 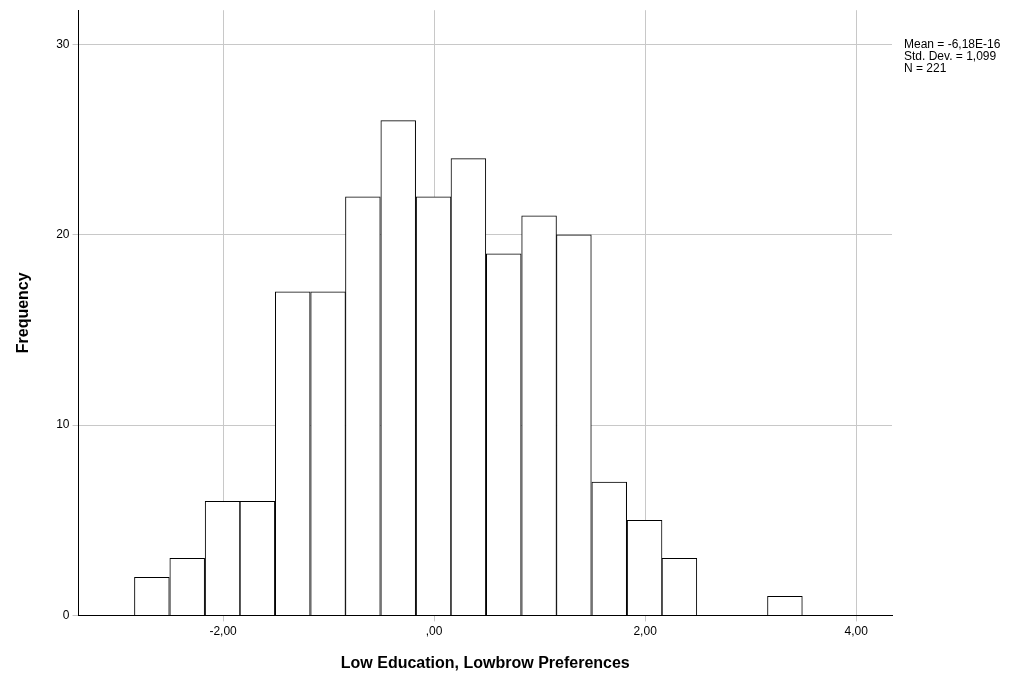 I want to click on x-tick-label: ,00, so click(x=434, y=630).